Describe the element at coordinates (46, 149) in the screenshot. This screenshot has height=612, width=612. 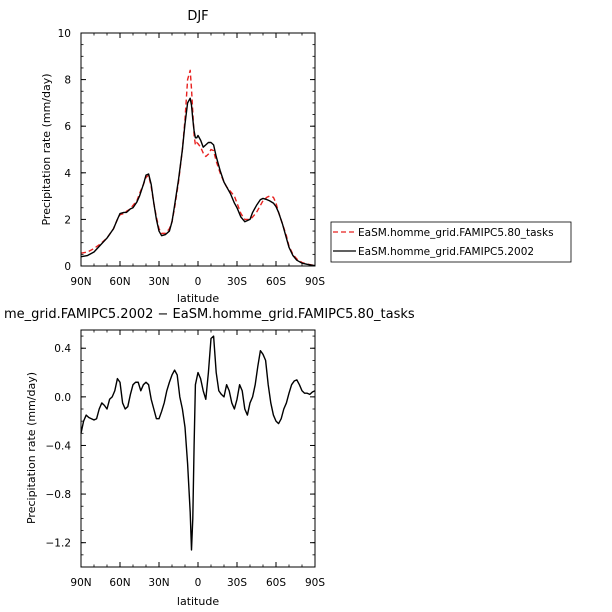
I see `top-y-axis-label: Precipitation rate (mm/day)` at that location.